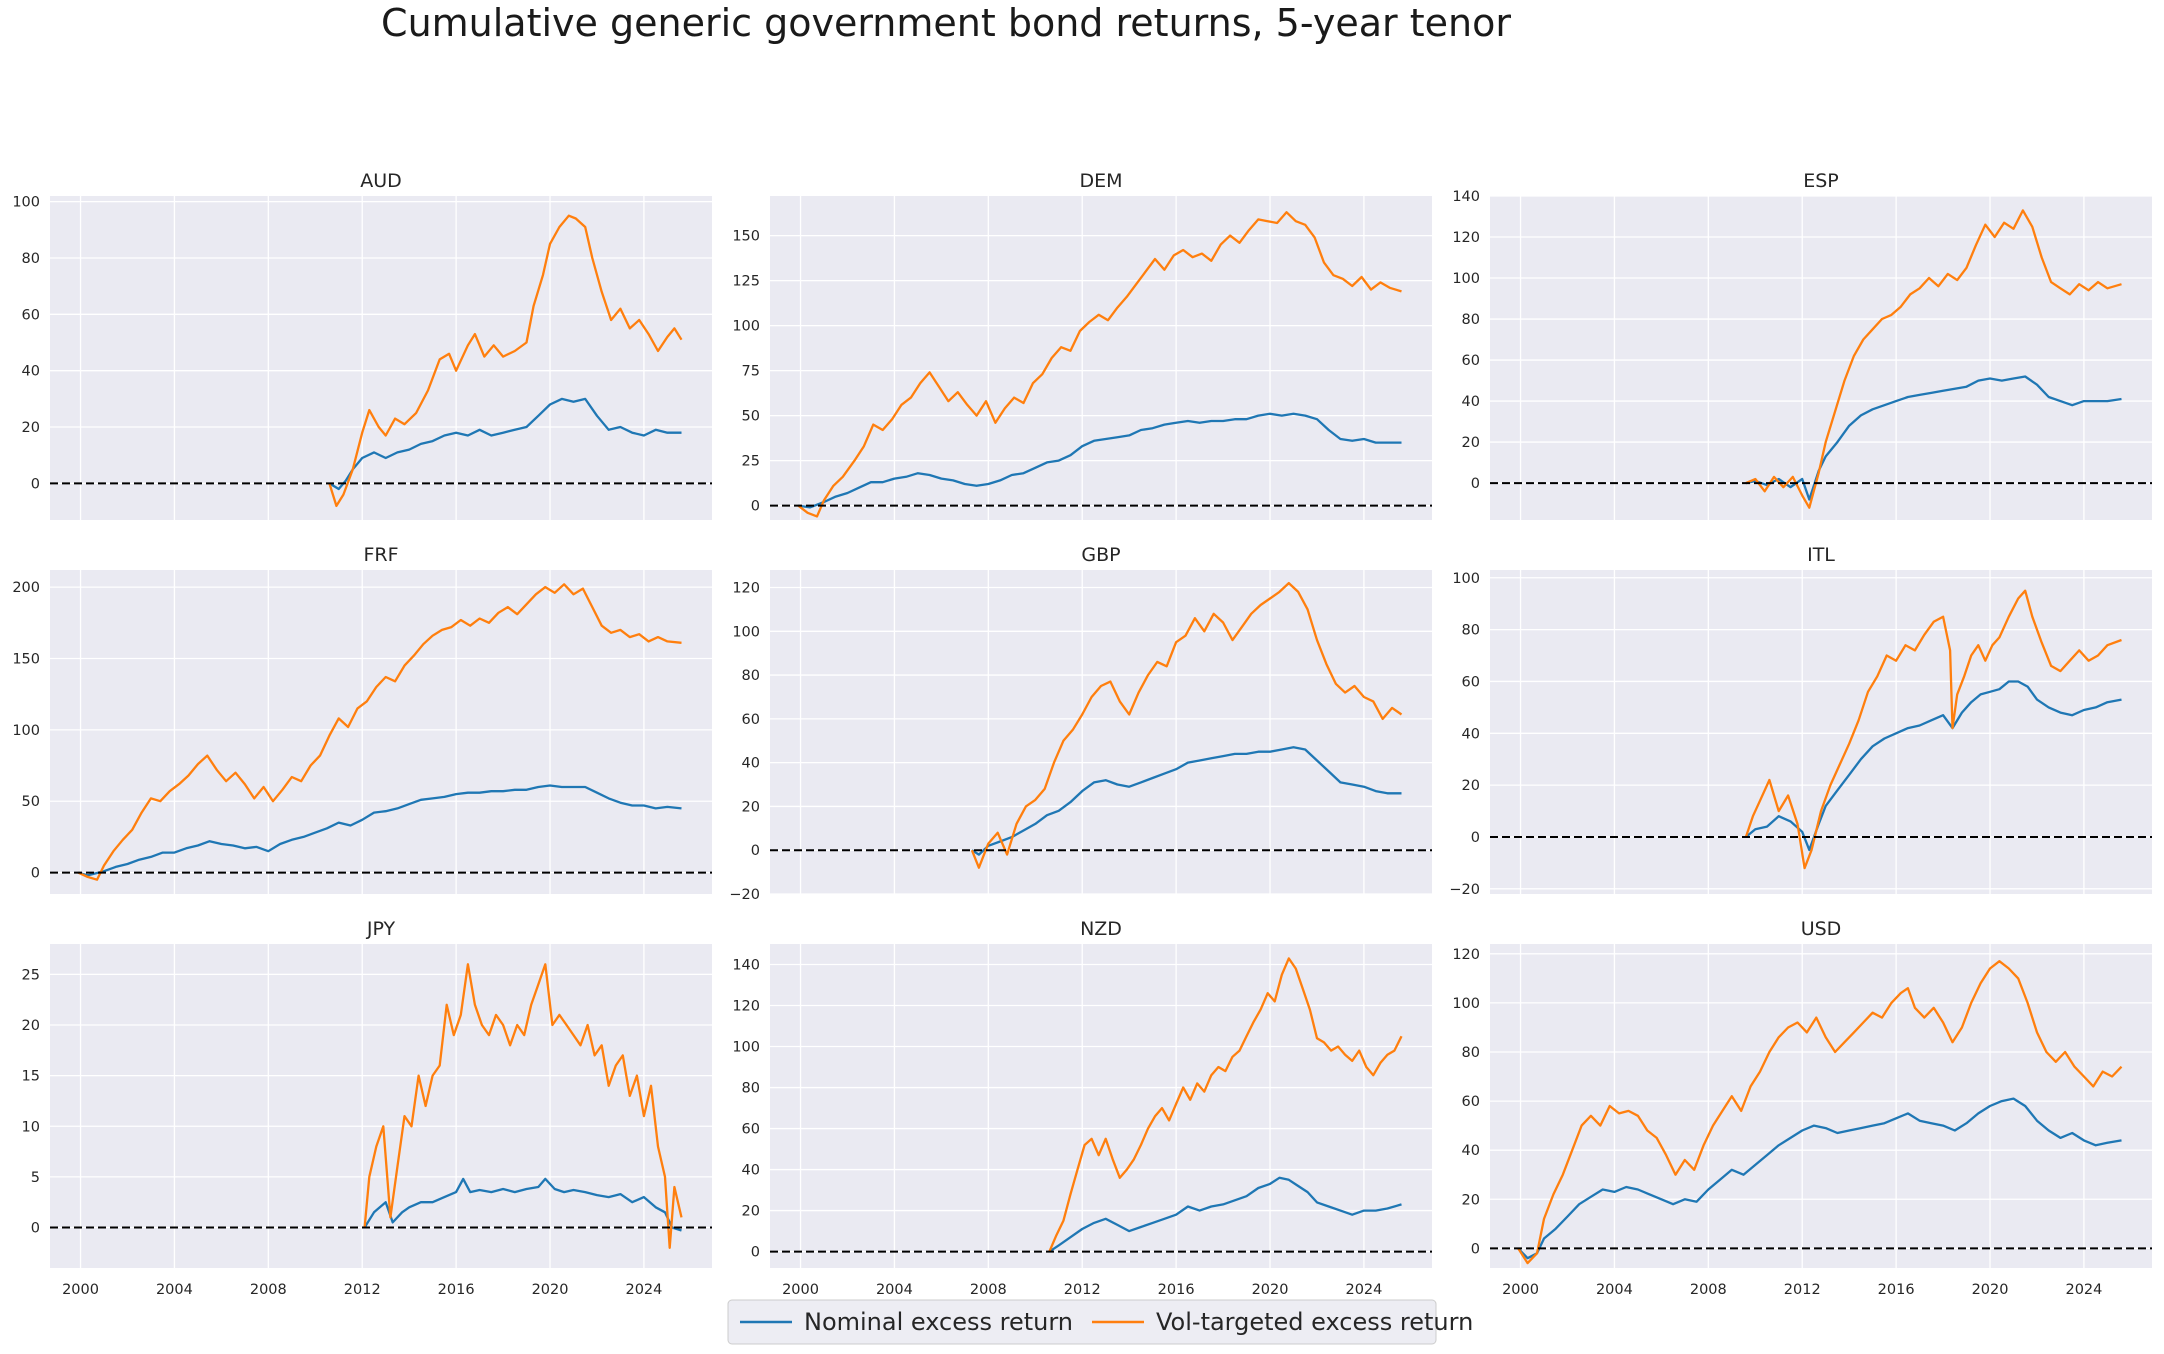  Describe the element at coordinates (751, 807) in the screenshot. I see `panel-gbp-ytick-label: 20` at that location.